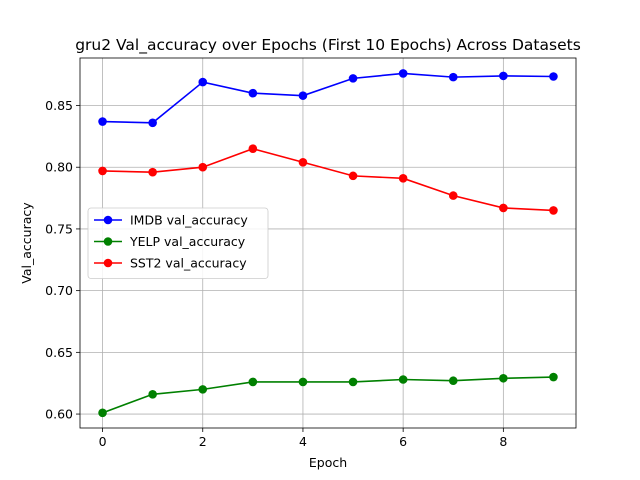 This screenshot has height=480, width=640. I want to click on legend-label: SST2 val_accuracy, so click(188, 263).